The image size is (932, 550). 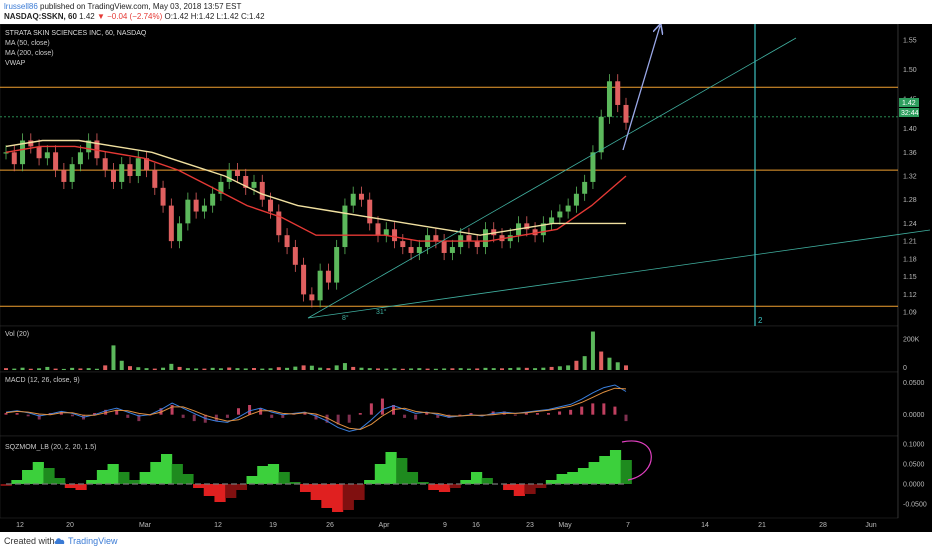 What do you see at coordinates (316, 193) in the screenshot?
I see `ma50-line` at bounding box center [316, 193].